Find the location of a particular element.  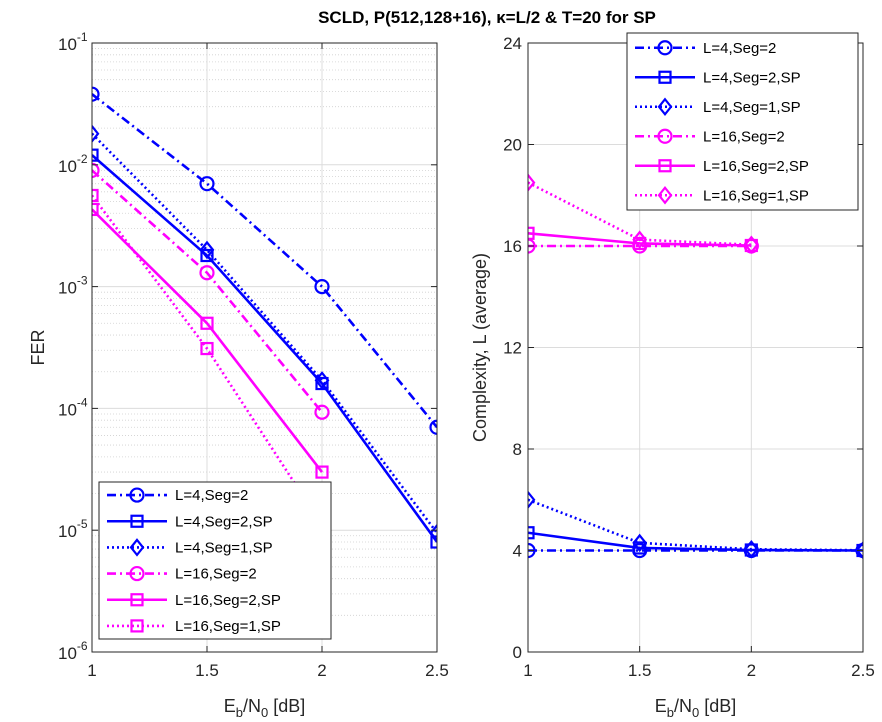

y-tick-label: 12 is located at coordinates (512, 348).